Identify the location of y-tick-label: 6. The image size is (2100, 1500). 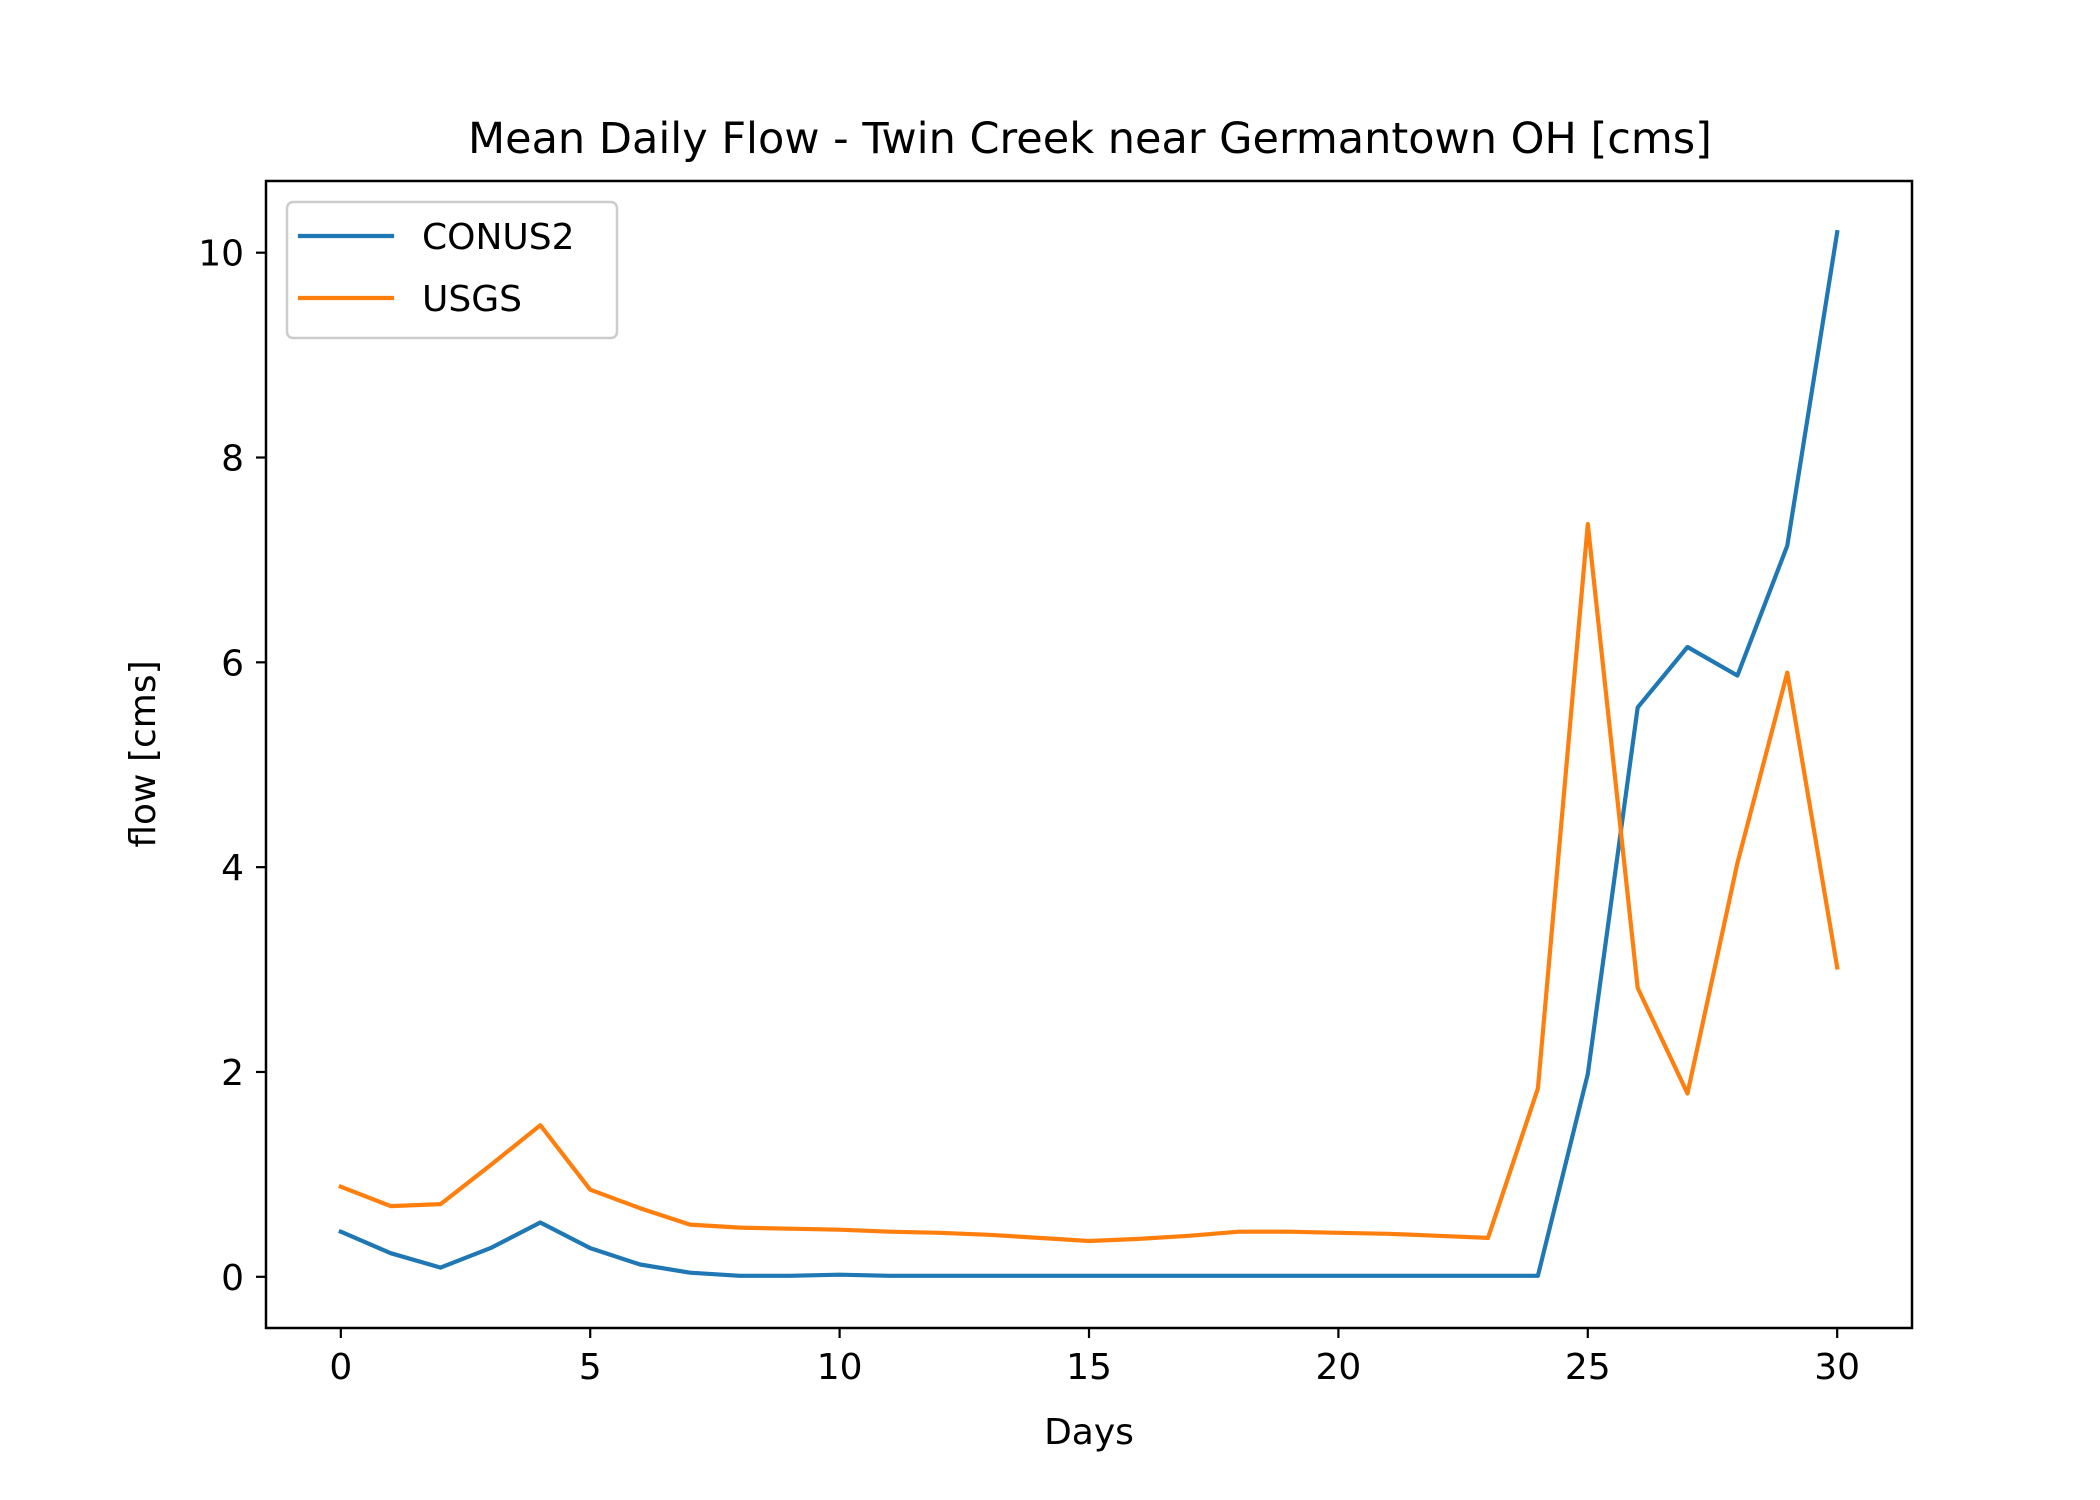
(232, 663).